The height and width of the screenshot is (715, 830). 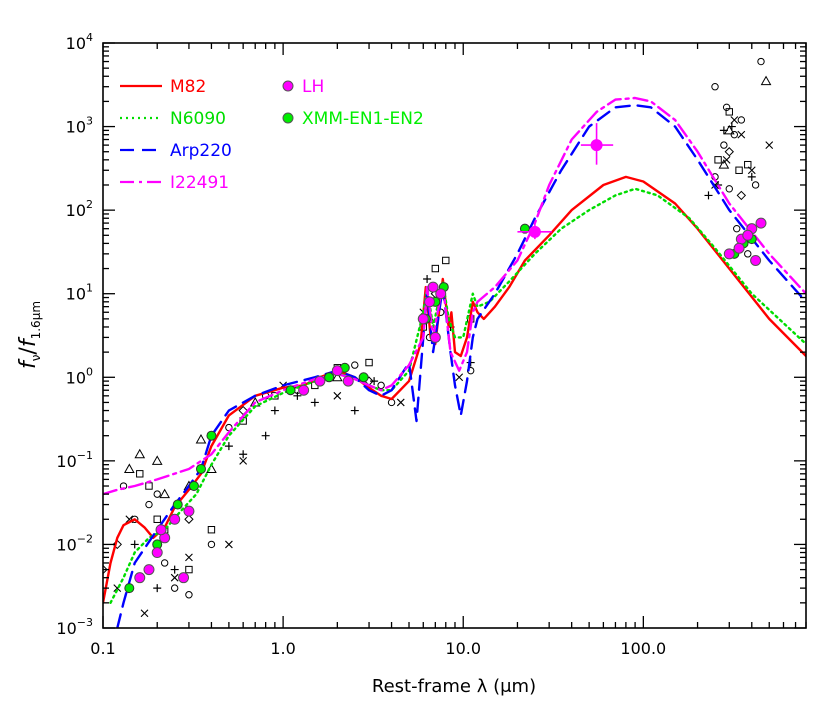 I want to click on legend-label-xmm-en1-en2: XMM-EN1-EN2, so click(x=363, y=119).